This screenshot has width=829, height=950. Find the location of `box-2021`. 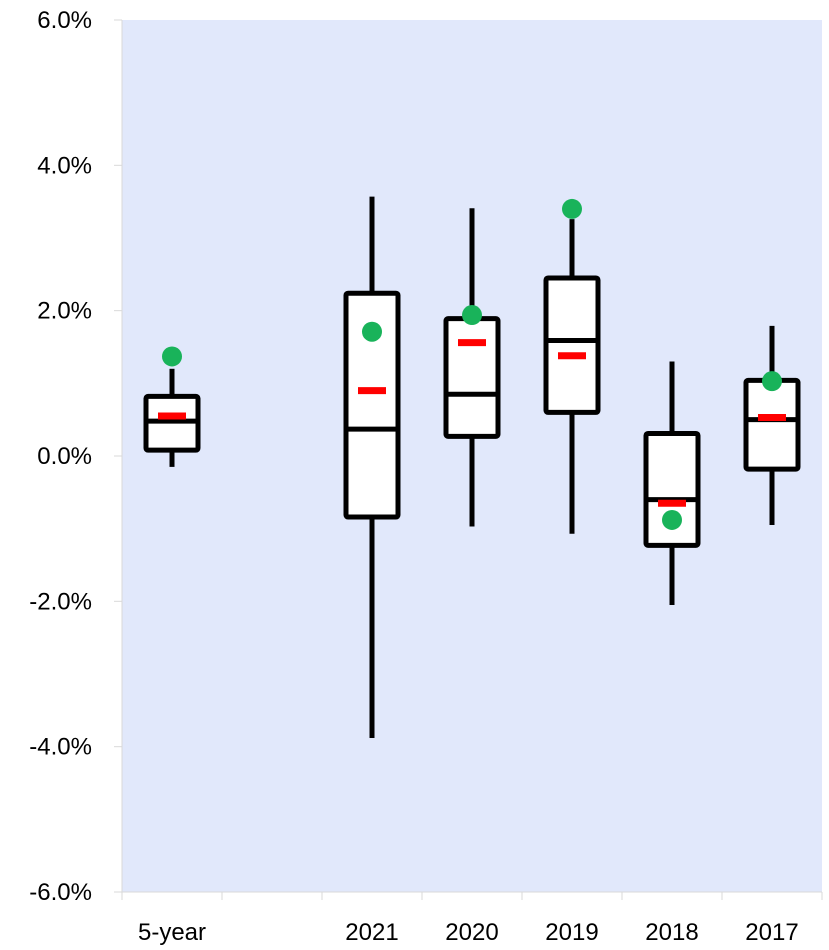

box-2021 is located at coordinates (372, 467).